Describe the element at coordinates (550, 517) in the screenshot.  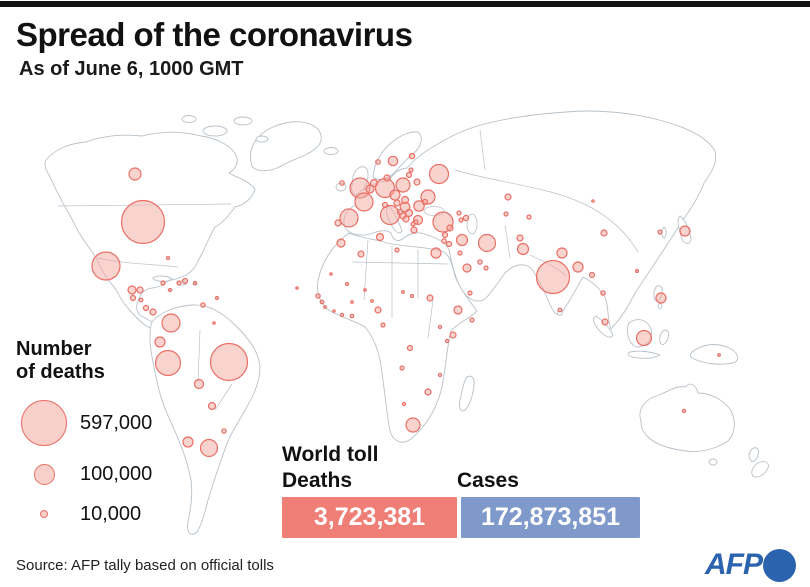
I see `cases-value-box: 172,873,851` at that location.